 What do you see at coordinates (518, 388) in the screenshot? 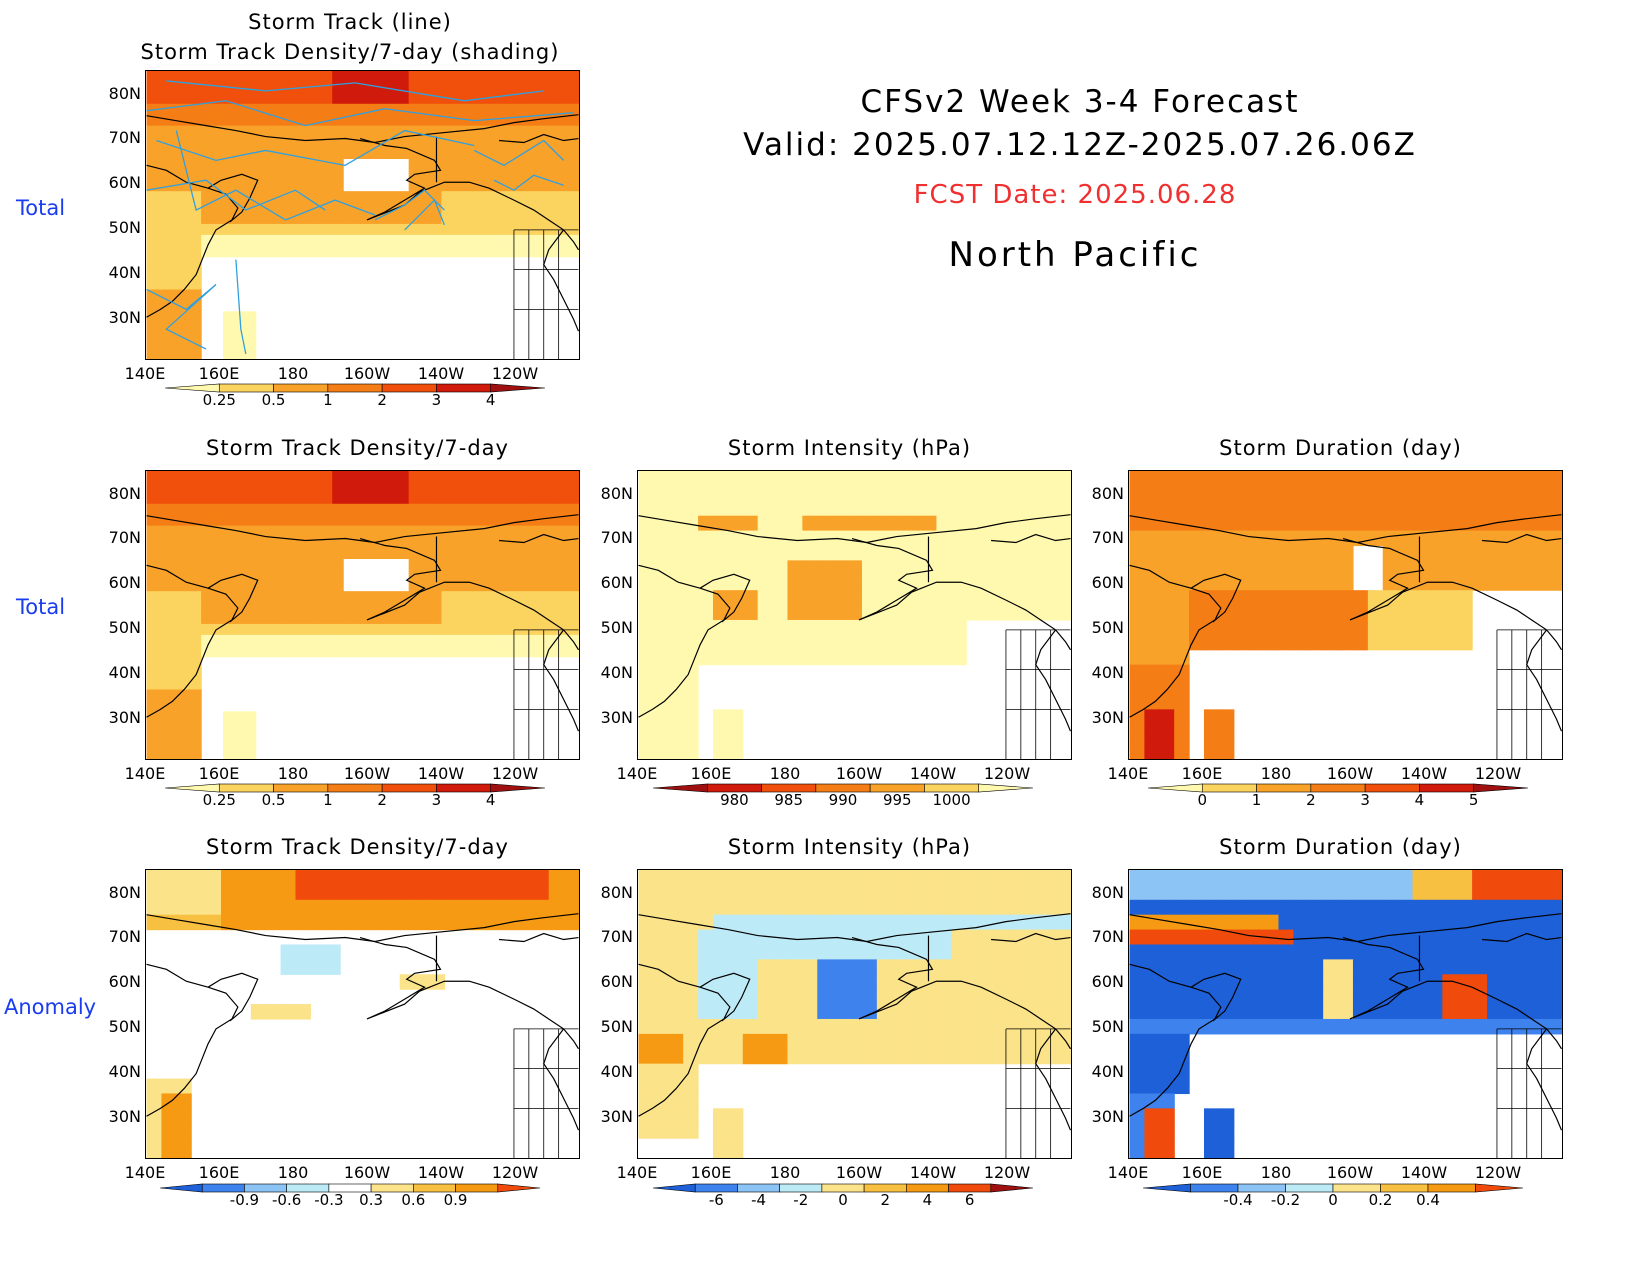
I see `colorbar-swatch` at bounding box center [518, 388].